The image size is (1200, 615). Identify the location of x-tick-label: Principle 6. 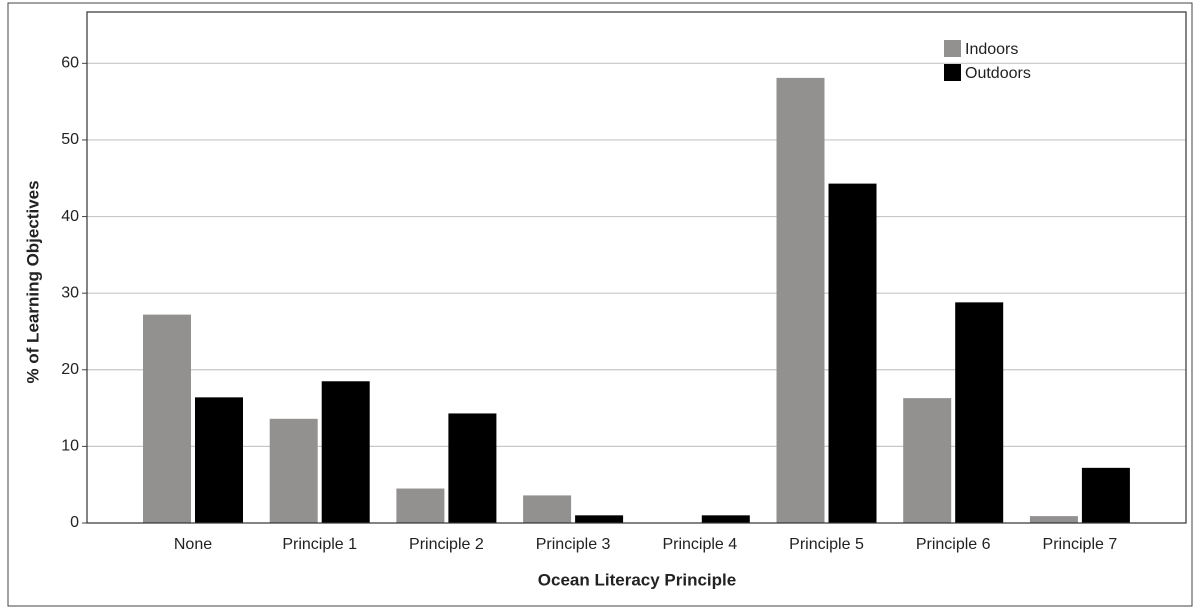
(953, 544).